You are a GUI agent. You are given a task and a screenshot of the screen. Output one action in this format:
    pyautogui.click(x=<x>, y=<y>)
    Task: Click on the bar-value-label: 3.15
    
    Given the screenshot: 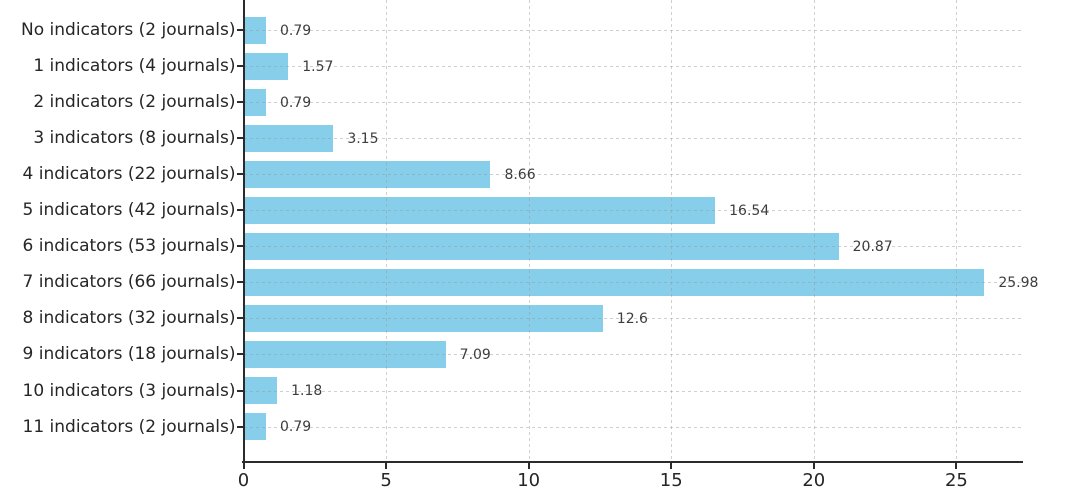 What is the action you would take?
    pyautogui.click(x=363, y=138)
    